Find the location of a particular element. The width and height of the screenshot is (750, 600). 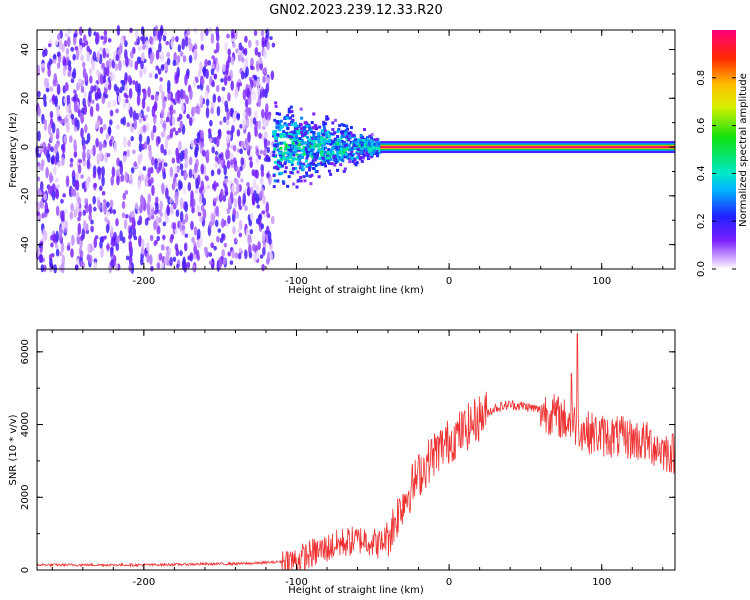

colorbar-label: Normalized spectral amplitude is located at coordinates (743, 150).